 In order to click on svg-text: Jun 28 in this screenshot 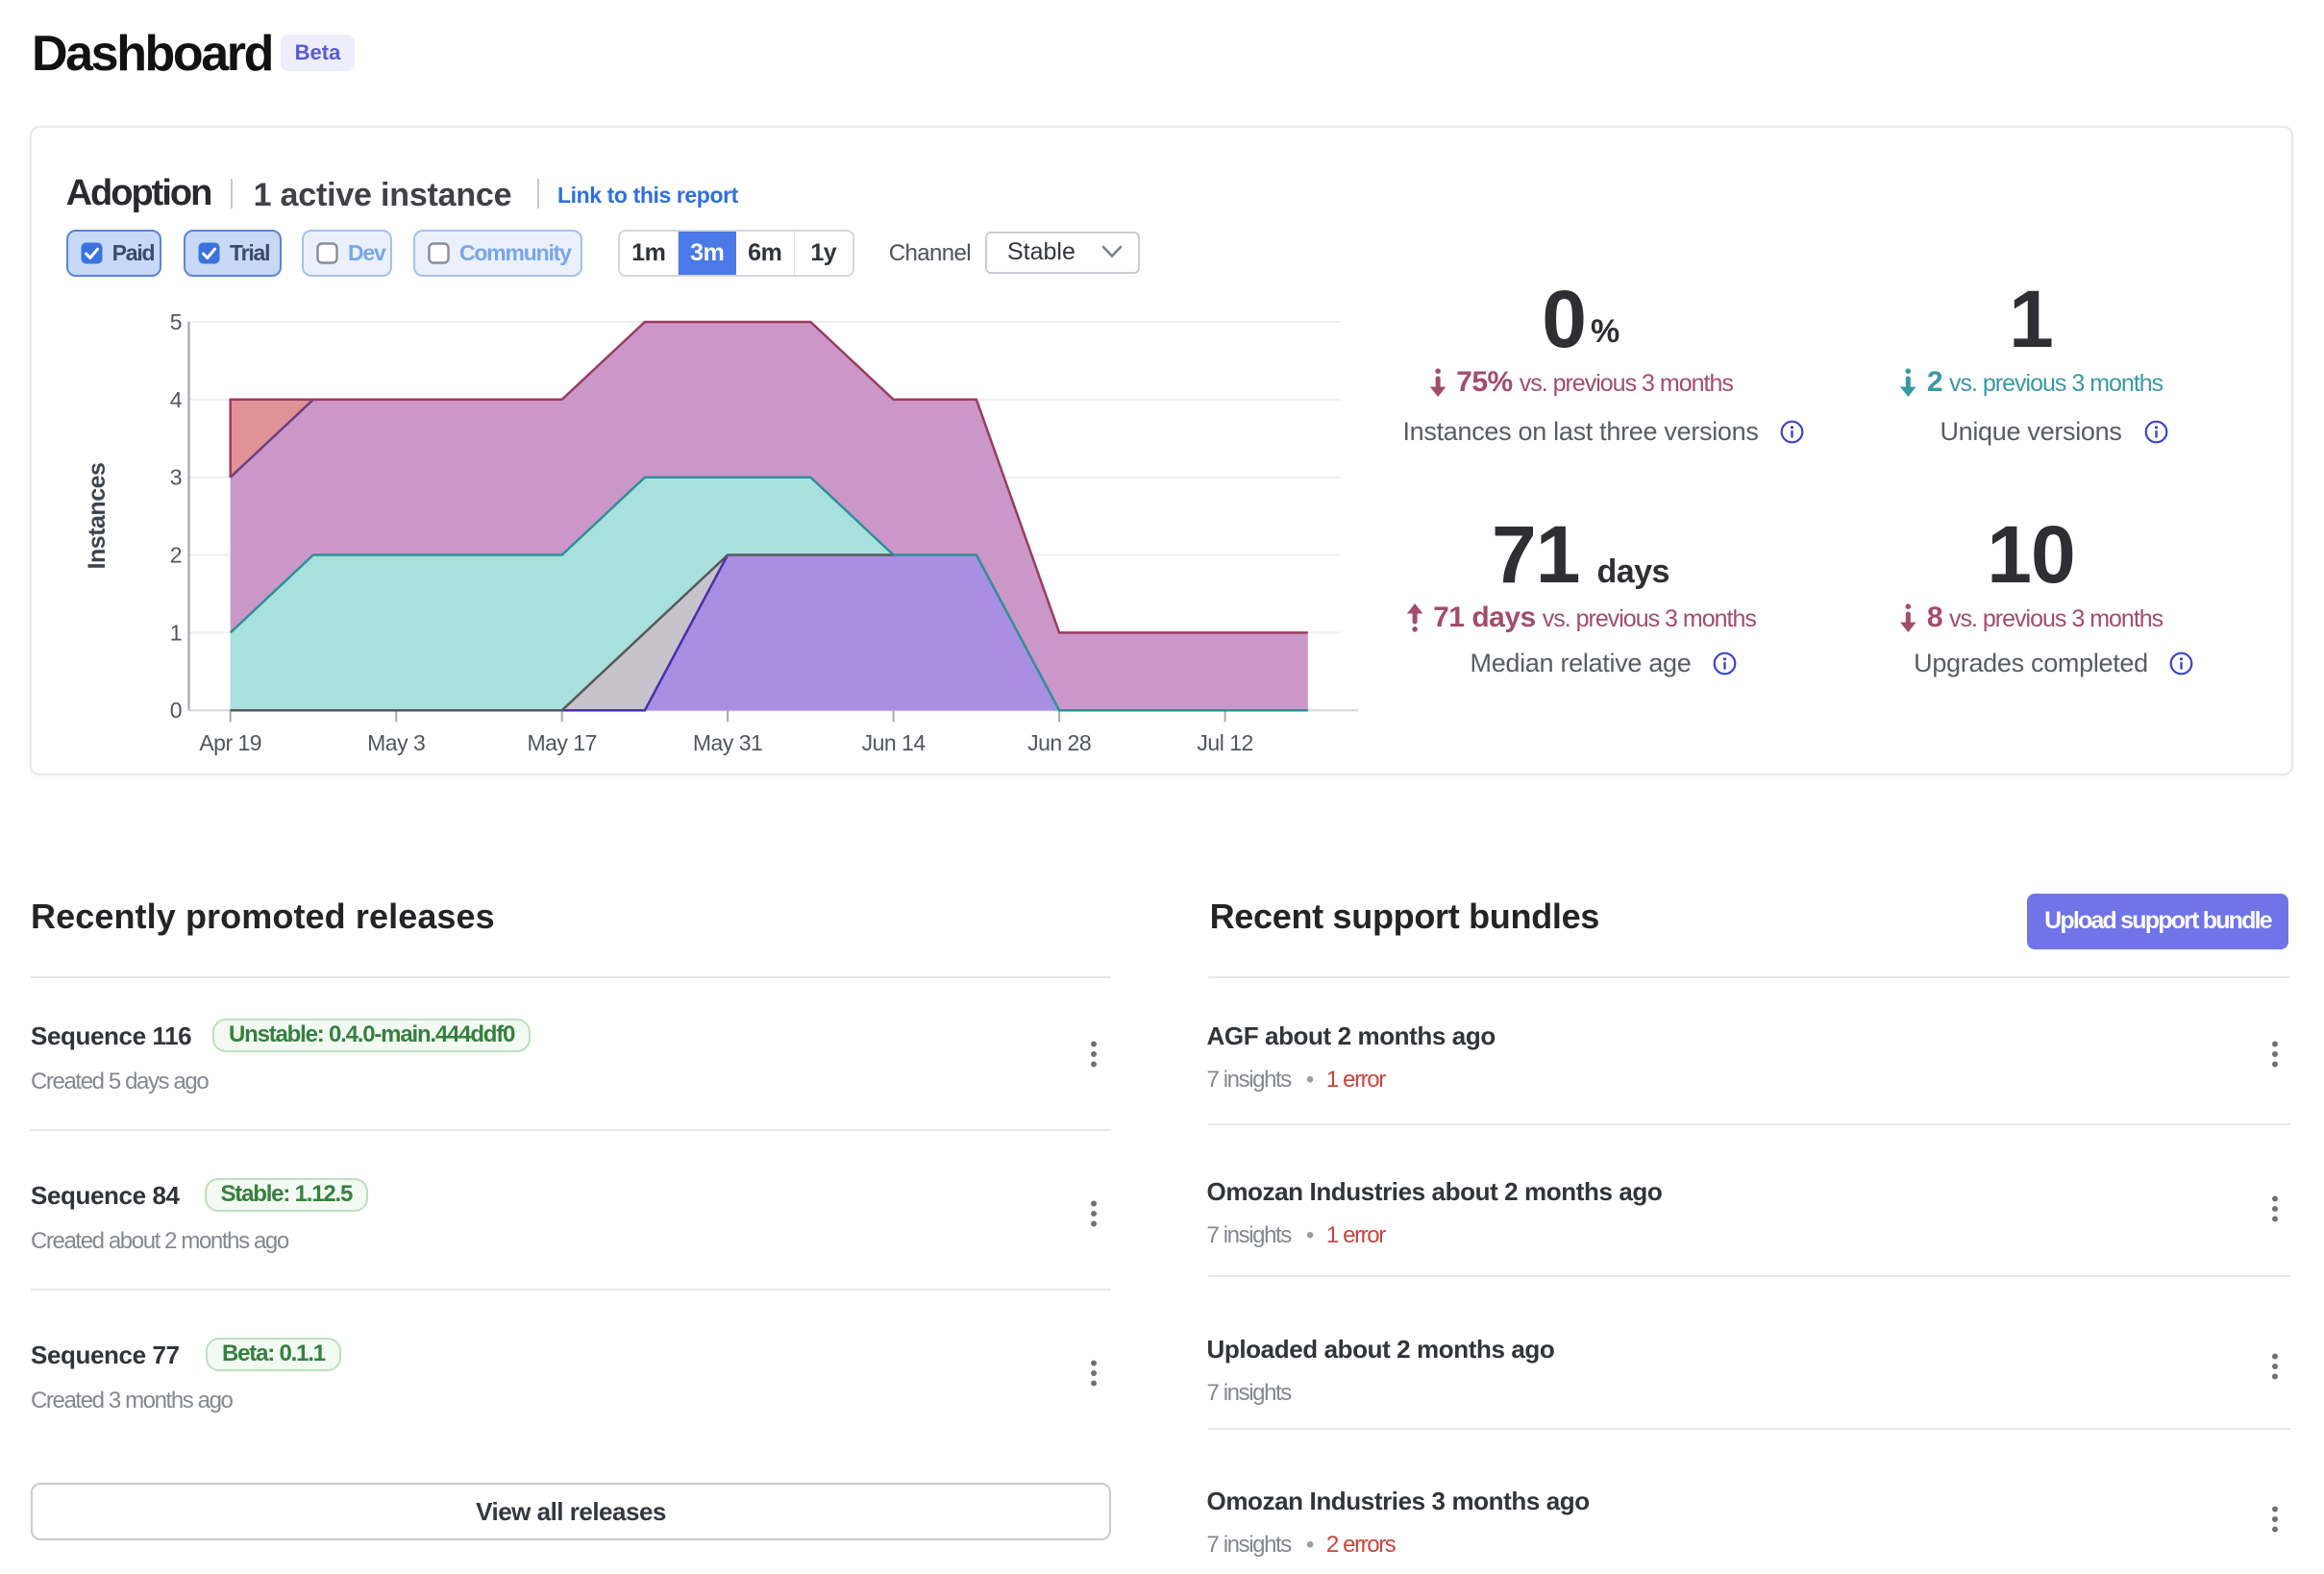, I will do `click(1059, 742)`.